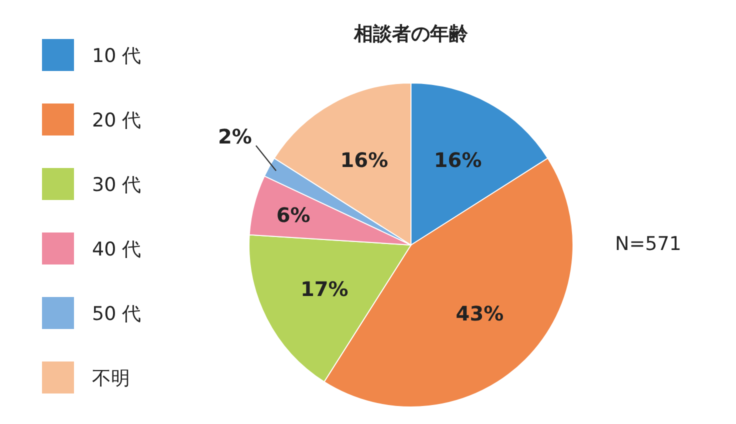  What do you see at coordinates (117, 314) in the screenshot?
I see `legend-label: 50 代` at bounding box center [117, 314].